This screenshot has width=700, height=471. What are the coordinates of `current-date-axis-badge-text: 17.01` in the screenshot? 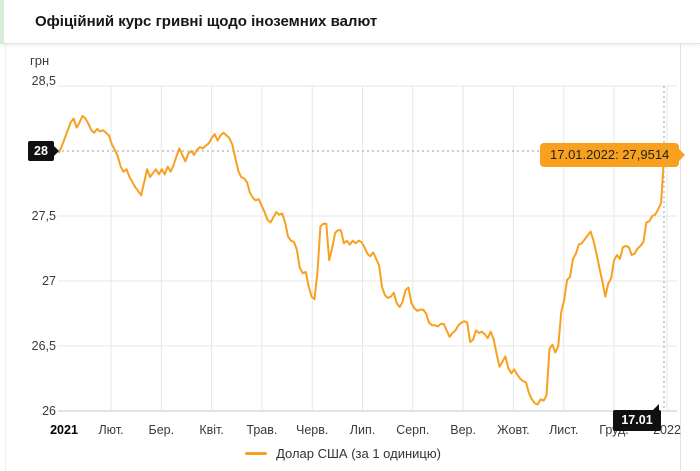 It's located at (637, 420).